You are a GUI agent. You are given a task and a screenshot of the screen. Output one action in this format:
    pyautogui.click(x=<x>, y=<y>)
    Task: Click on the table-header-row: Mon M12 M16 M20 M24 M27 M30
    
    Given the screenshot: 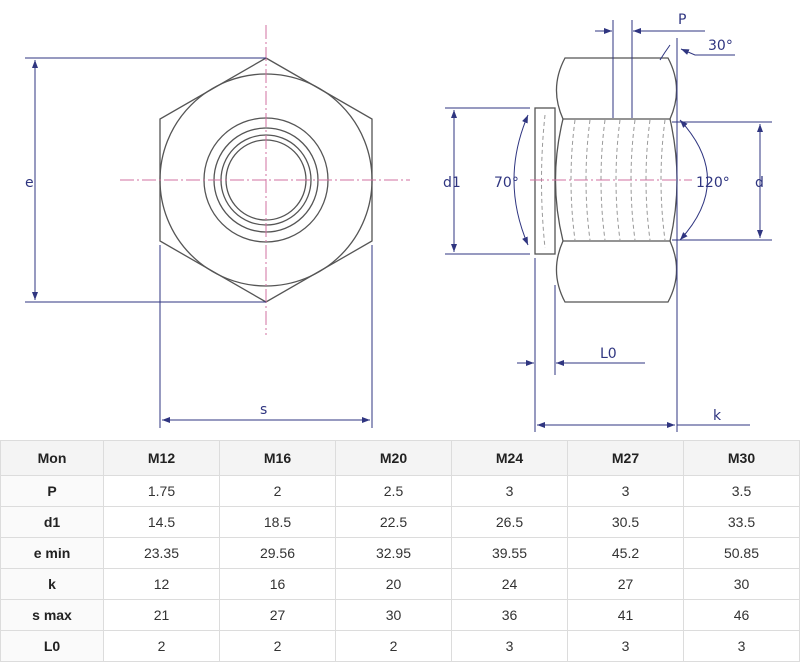 What is the action you would take?
    pyautogui.click(x=400, y=458)
    